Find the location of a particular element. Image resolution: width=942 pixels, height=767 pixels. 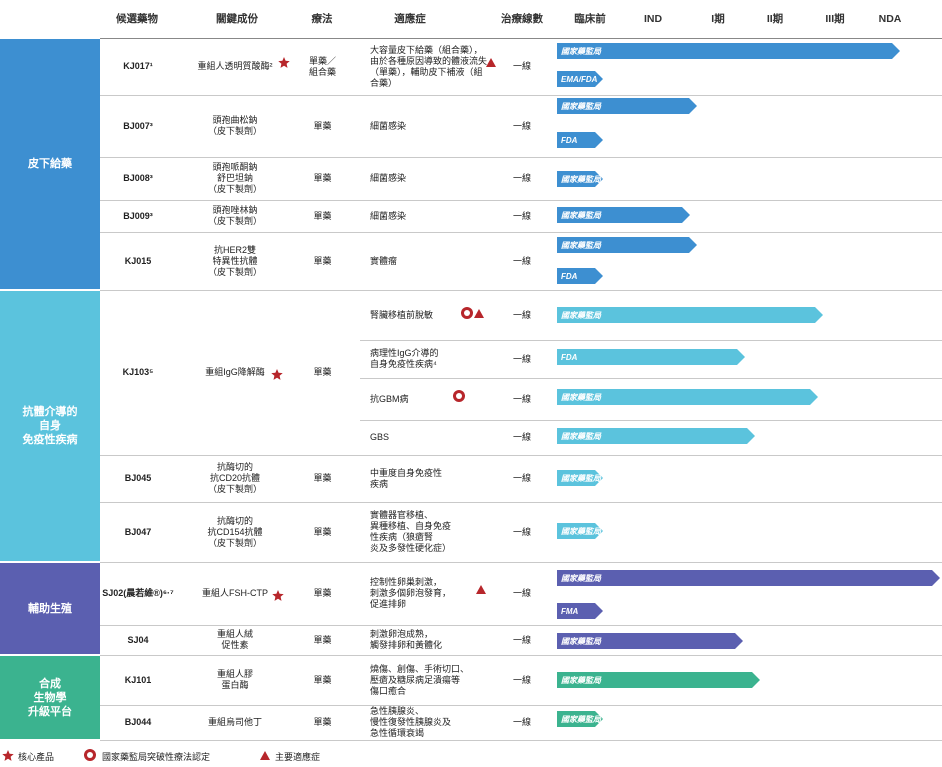

indication: 實體瘤 is located at coordinates (384, 260).